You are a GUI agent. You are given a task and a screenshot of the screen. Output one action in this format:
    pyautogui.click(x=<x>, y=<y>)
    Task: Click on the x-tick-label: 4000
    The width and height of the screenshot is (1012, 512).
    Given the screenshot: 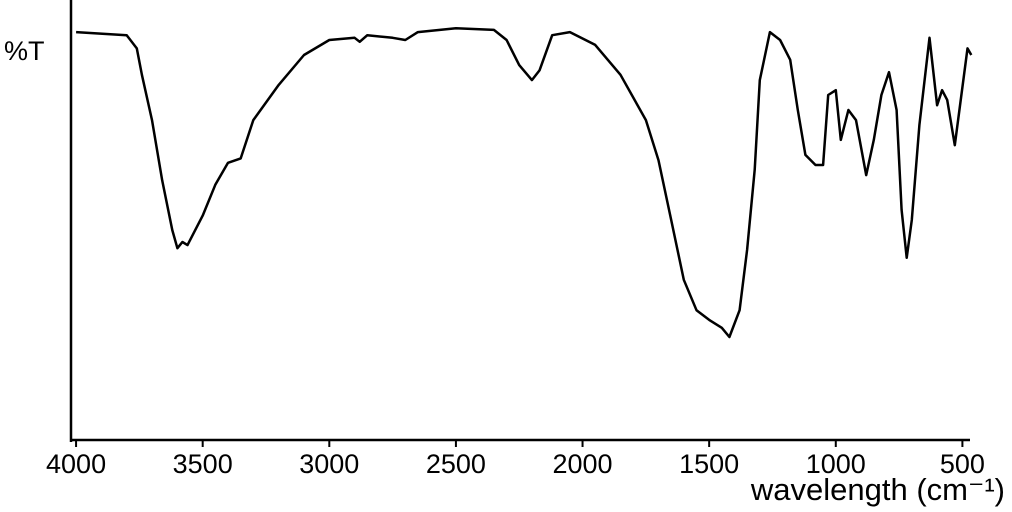 What is the action you would take?
    pyautogui.click(x=76, y=464)
    